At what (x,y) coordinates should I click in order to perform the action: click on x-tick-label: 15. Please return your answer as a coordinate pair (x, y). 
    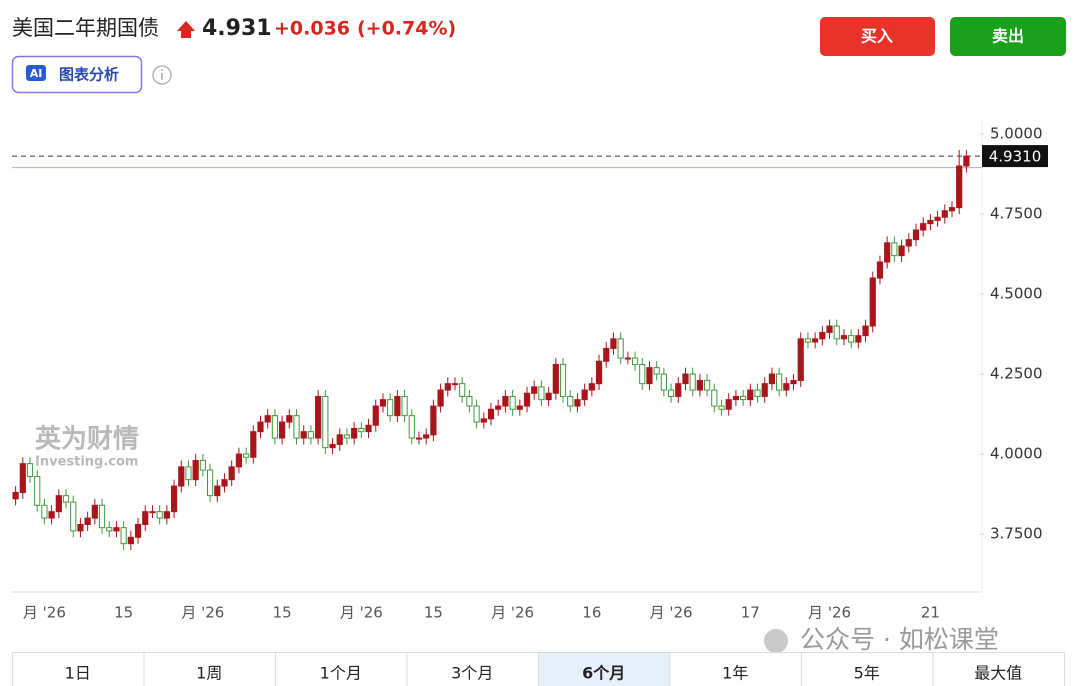
    Looking at the image, I should click on (433, 613).